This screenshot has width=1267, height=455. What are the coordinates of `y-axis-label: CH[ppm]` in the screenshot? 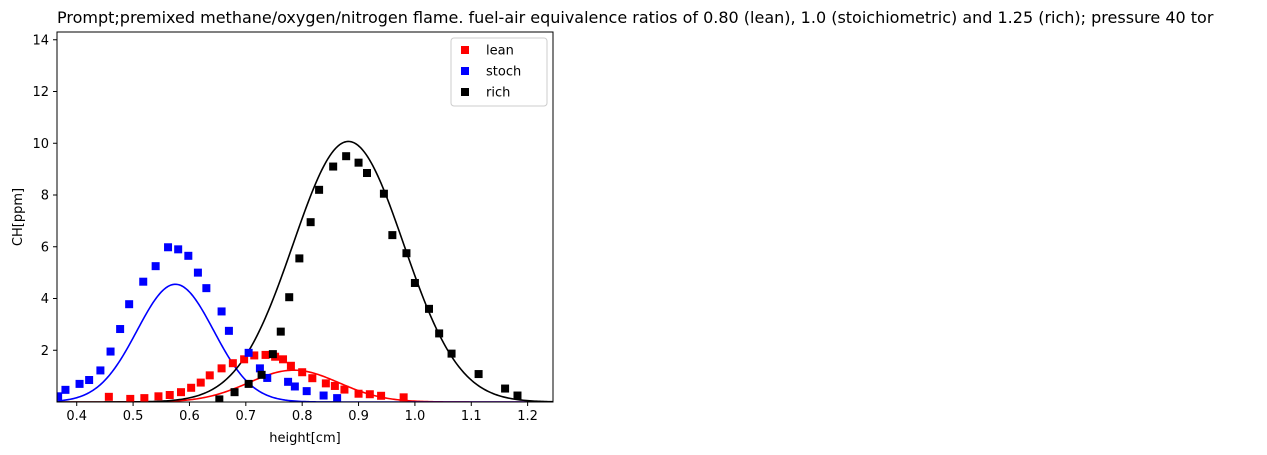 It's located at (18, 217).